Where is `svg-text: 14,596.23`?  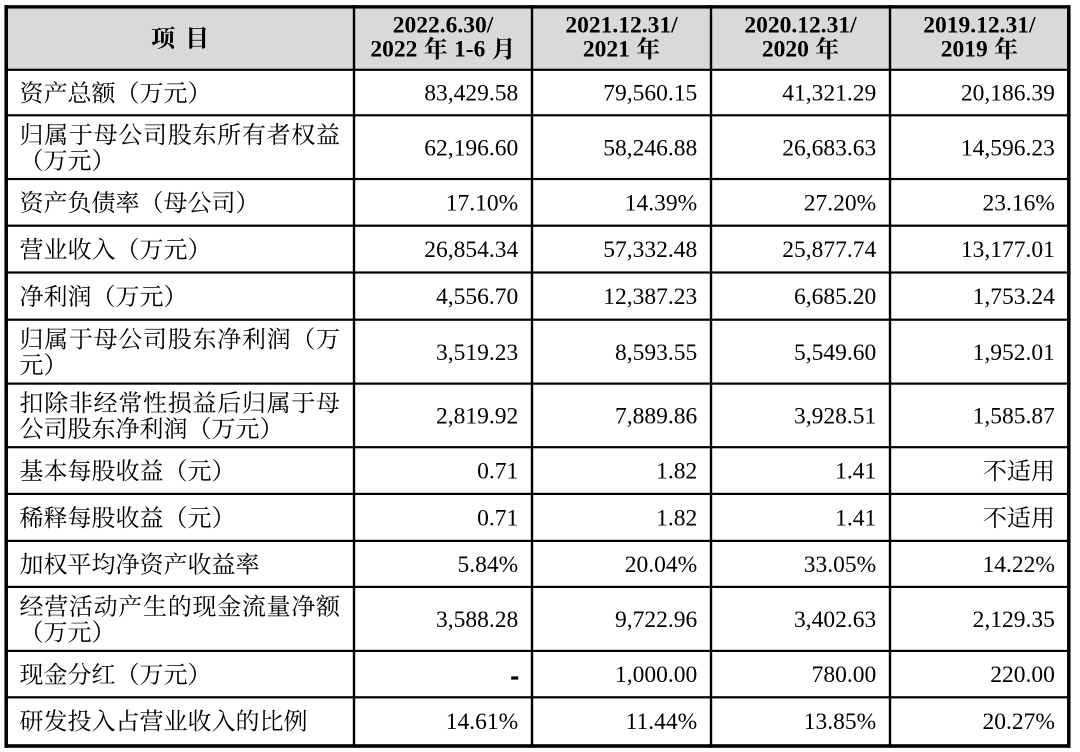 svg-text: 14,596.23 is located at coordinates (1008, 148).